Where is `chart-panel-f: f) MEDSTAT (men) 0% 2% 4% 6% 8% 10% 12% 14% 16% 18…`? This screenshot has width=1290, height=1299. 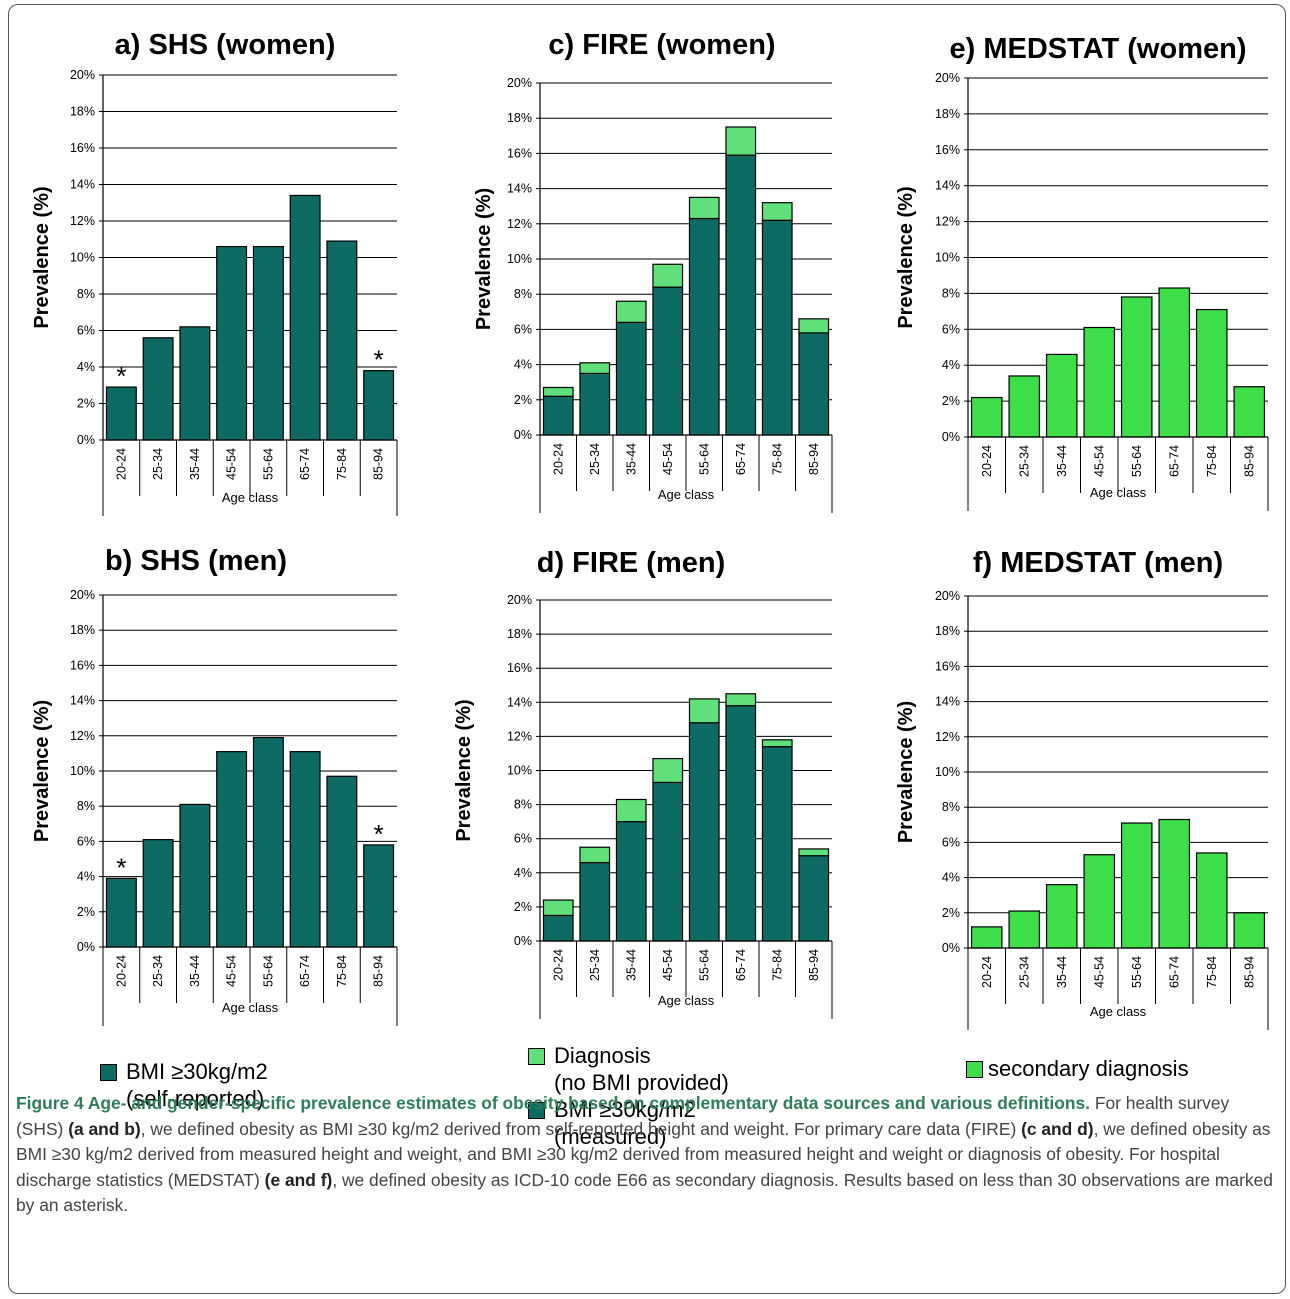
chart-panel-f: f) MEDSTAT (men) 0% 2% 4% 6% 8% 10% 12% 14% 16% 18… is located at coordinates (1082, 788).